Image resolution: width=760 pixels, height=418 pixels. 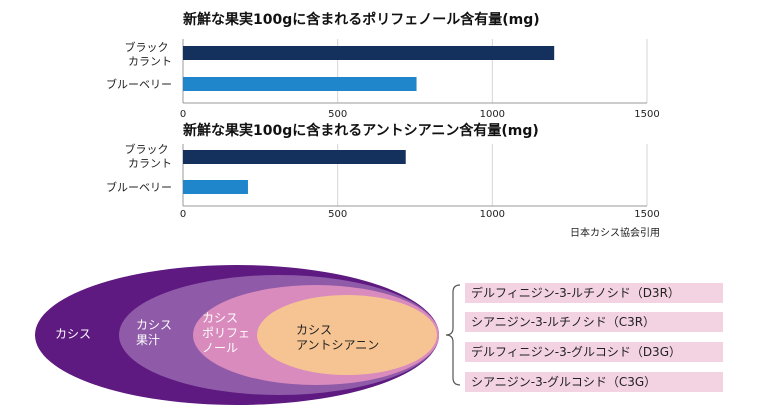 What do you see at coordinates (73, 334) in the screenshot?
I see `ellipse-label: カシス` at bounding box center [73, 334].